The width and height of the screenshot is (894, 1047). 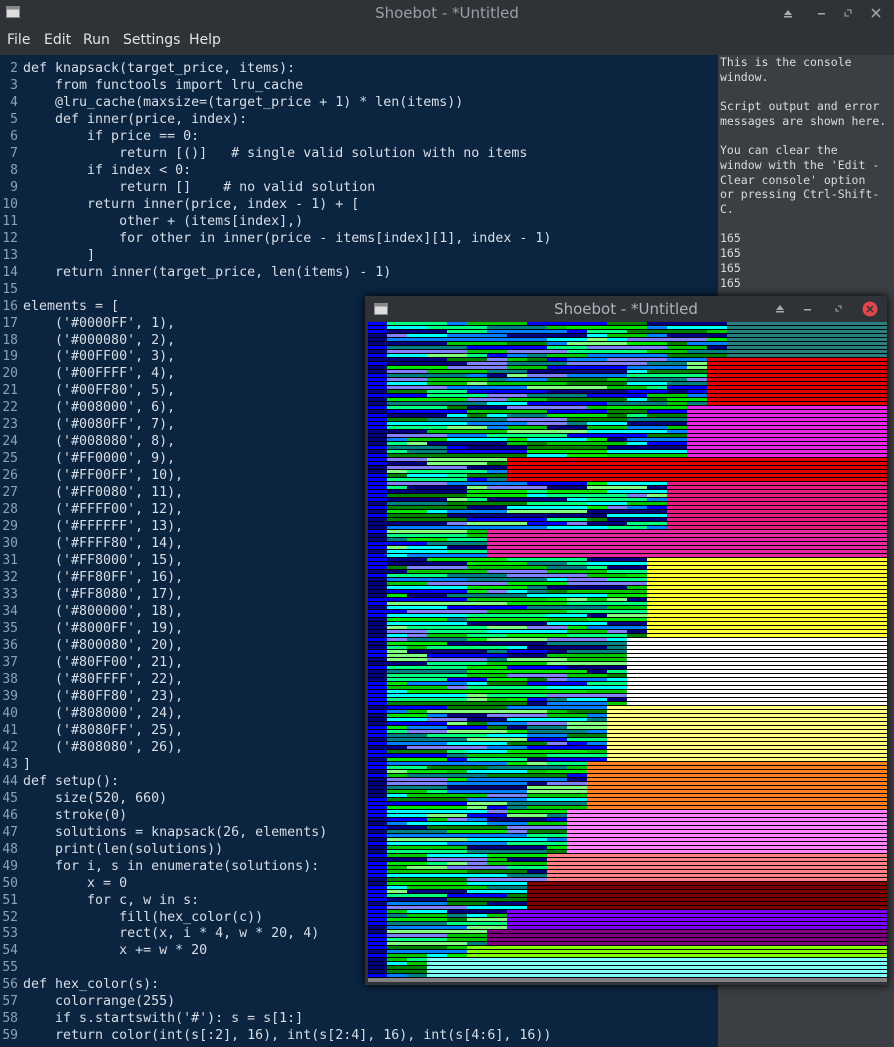 I want to click on menu-item: Edit, so click(x=58, y=40).